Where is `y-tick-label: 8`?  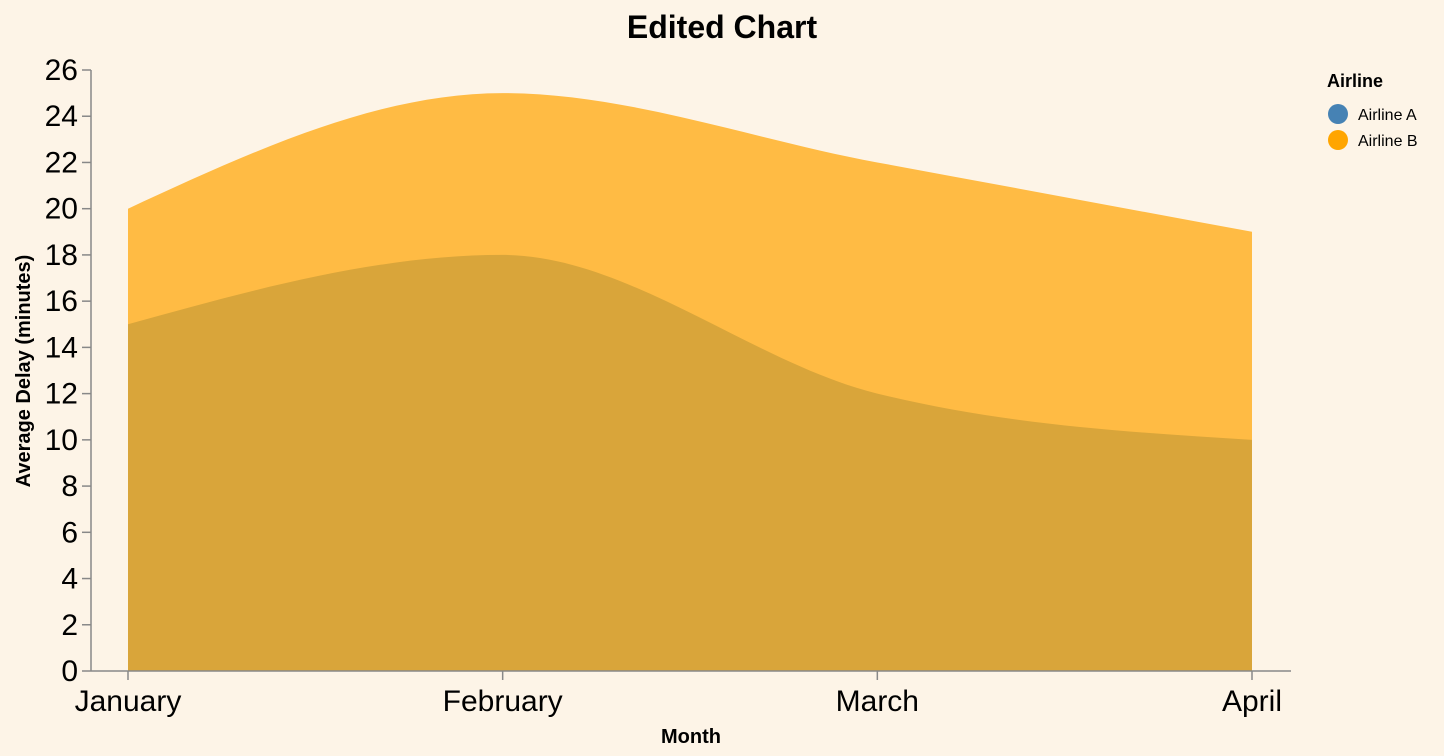 y-tick-label: 8 is located at coordinates (69, 486).